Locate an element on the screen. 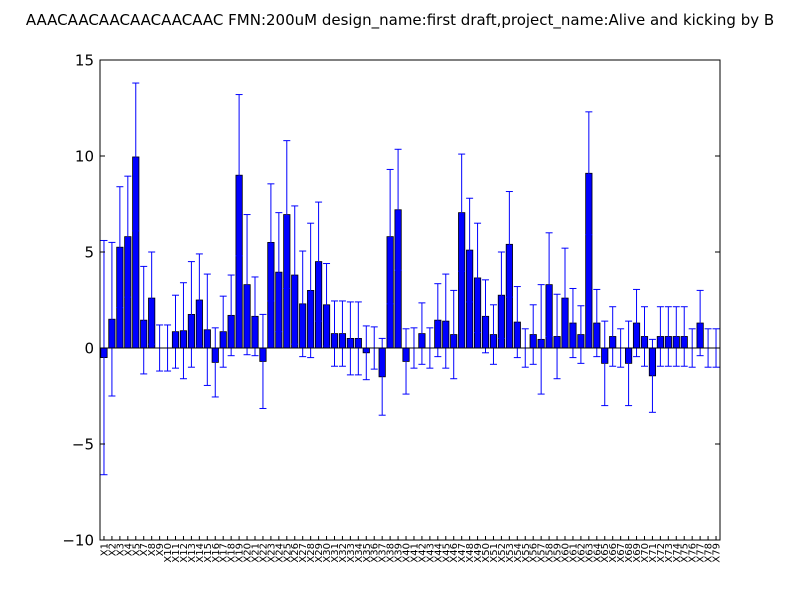 Image resolution: width=800 pixels, height=600 pixels. x-tick-label-X19: X19 is located at coordinates (240, 553).